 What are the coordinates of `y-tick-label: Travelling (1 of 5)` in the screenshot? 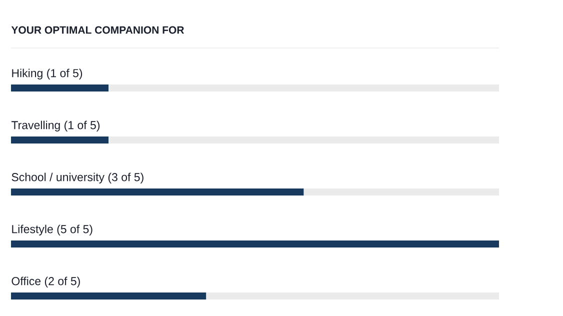 It's located at (55, 126).